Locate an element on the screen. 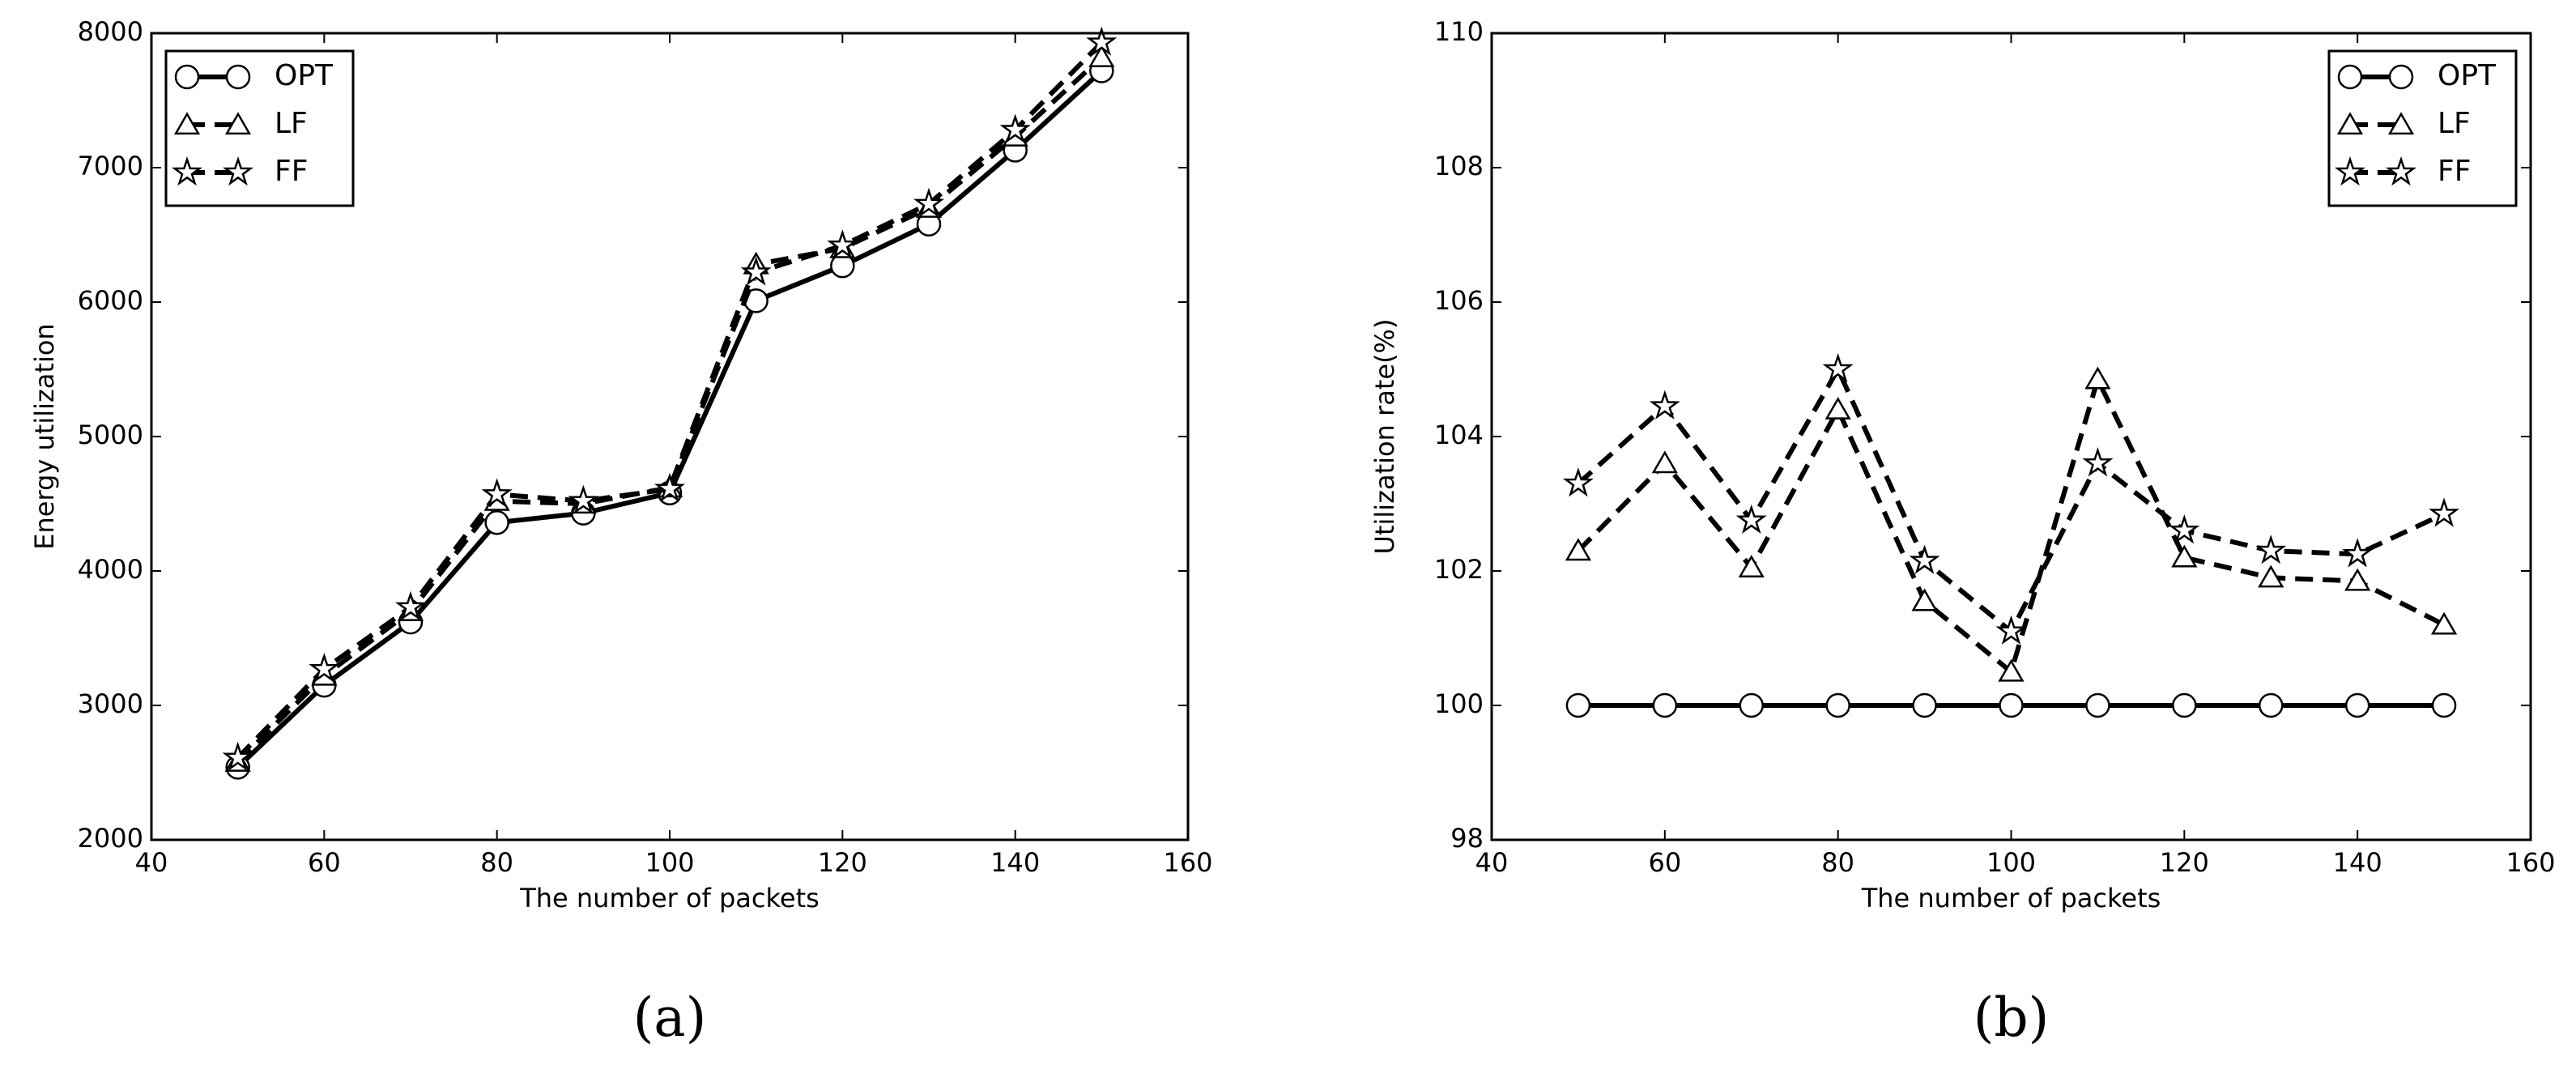  y-axis-label: Utilization rate(%) is located at coordinates (1384, 437).